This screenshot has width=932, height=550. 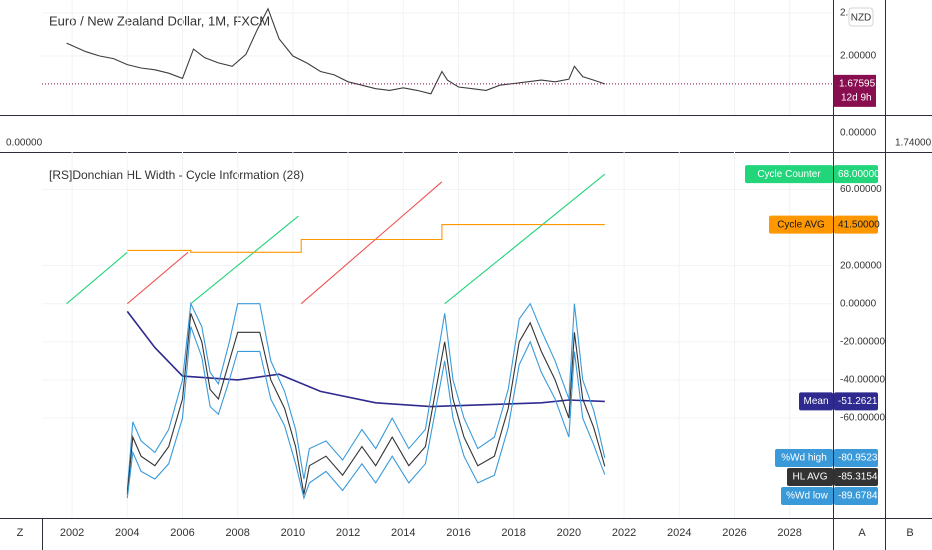 I want to click on y-tick-label: -40.00000, so click(x=862, y=380).